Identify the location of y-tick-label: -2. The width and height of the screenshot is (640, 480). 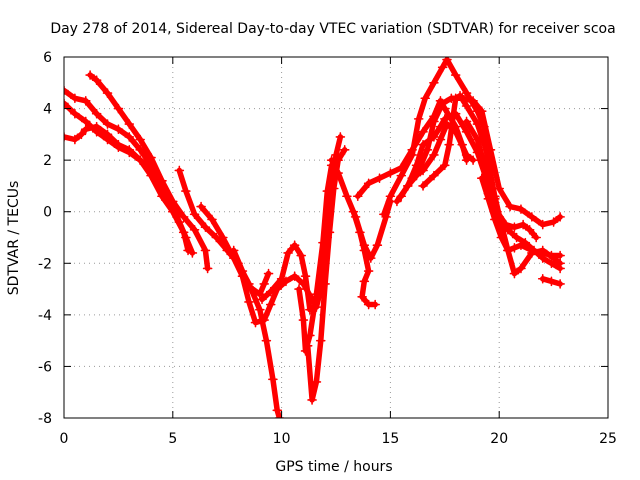
(45, 264).